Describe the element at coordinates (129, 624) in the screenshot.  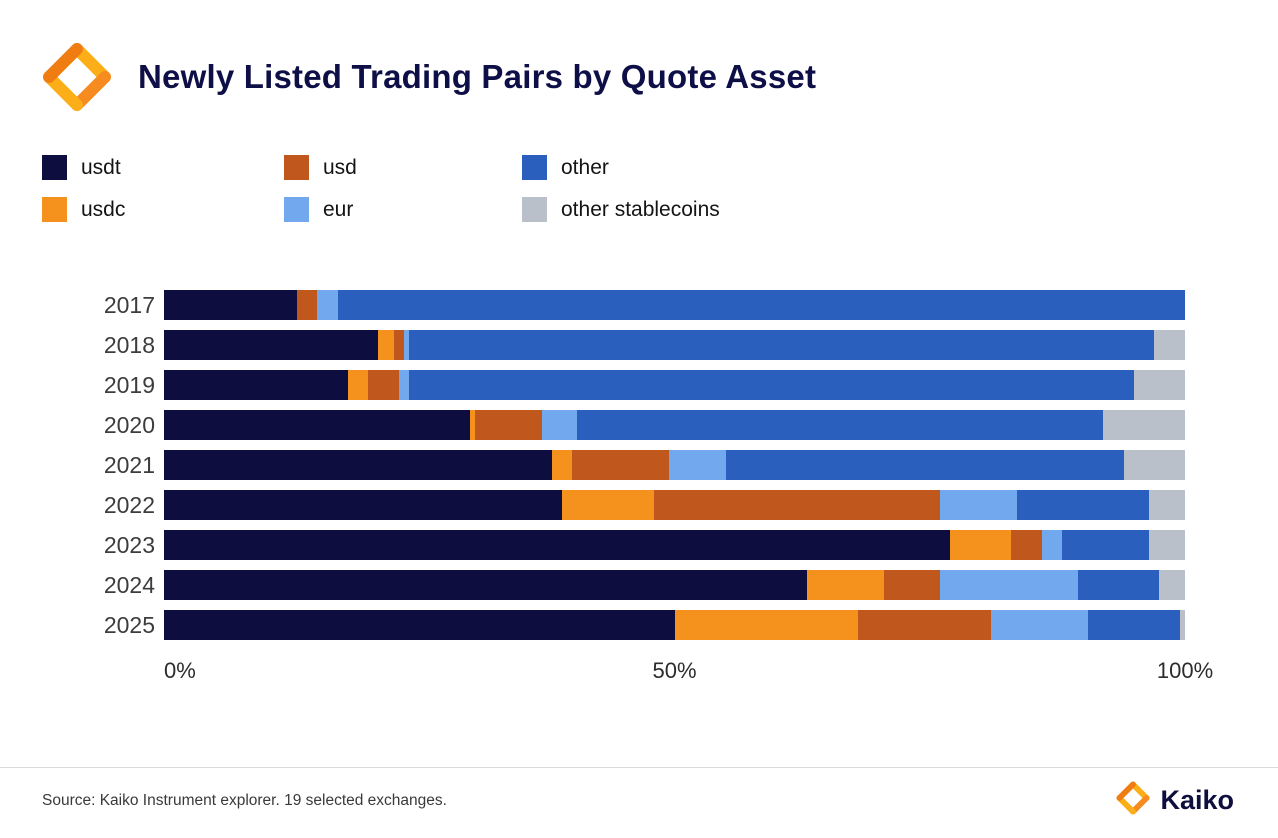
I see `year-label: 2025` at that location.